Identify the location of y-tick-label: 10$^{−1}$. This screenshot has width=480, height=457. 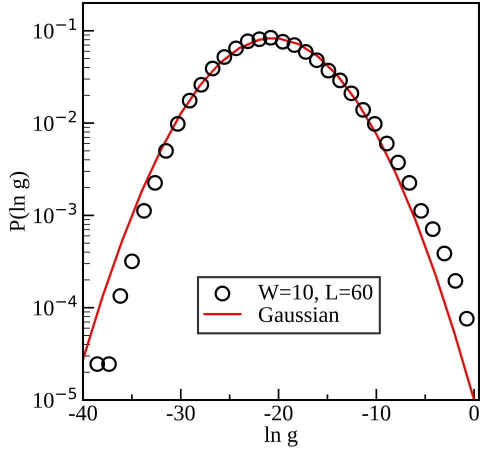
(55, 28).